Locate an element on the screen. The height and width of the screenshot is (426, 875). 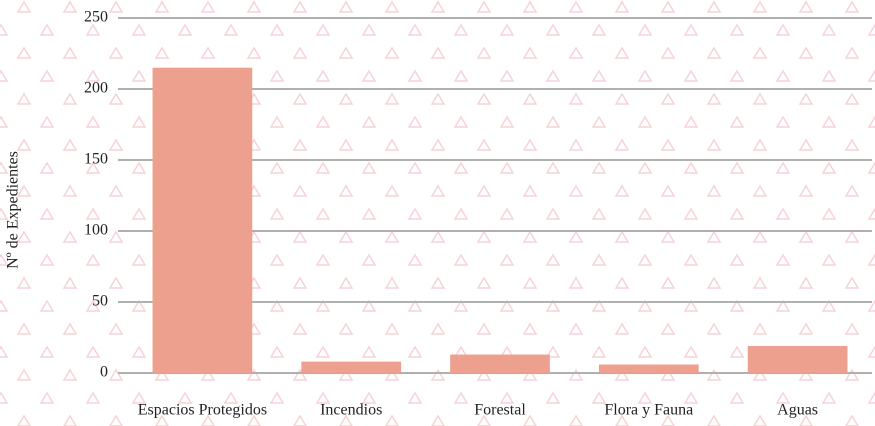
x-tick-label: Forestal is located at coordinates (500, 410).